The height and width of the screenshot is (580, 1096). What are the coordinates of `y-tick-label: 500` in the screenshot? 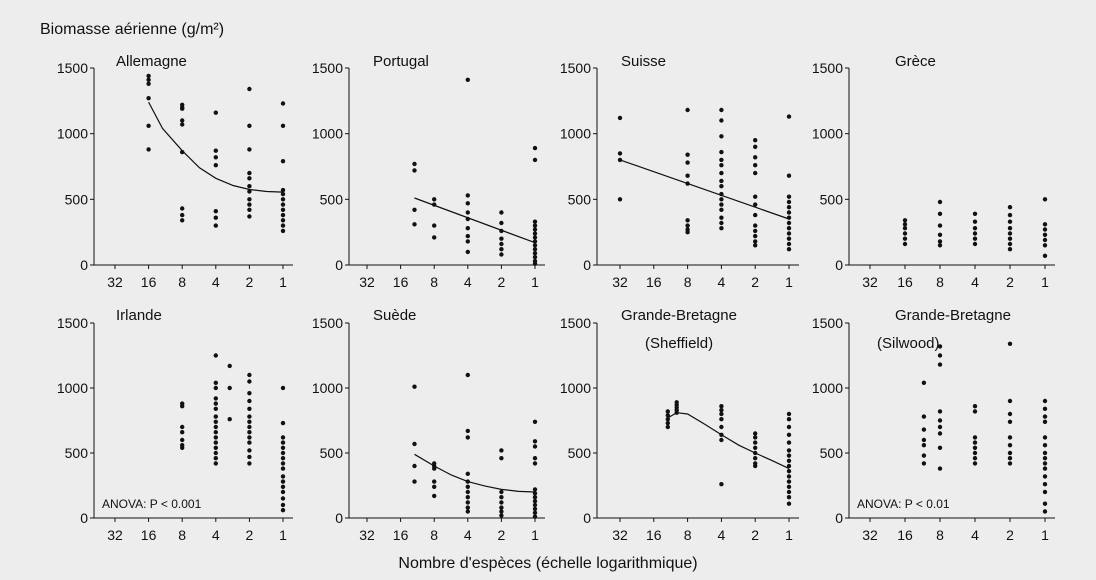 It's located at (832, 199).